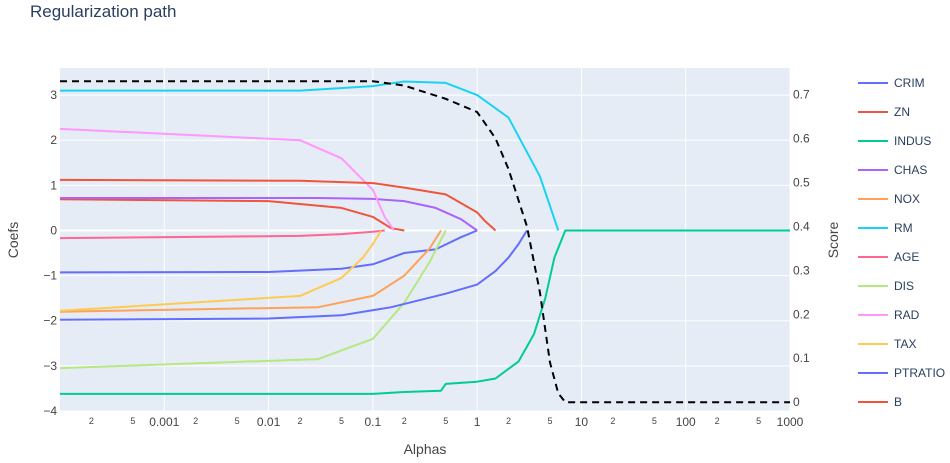 This screenshot has width=950, height=463. Describe the element at coordinates (50, 321) in the screenshot. I see `y-tick-label: −2` at that location.